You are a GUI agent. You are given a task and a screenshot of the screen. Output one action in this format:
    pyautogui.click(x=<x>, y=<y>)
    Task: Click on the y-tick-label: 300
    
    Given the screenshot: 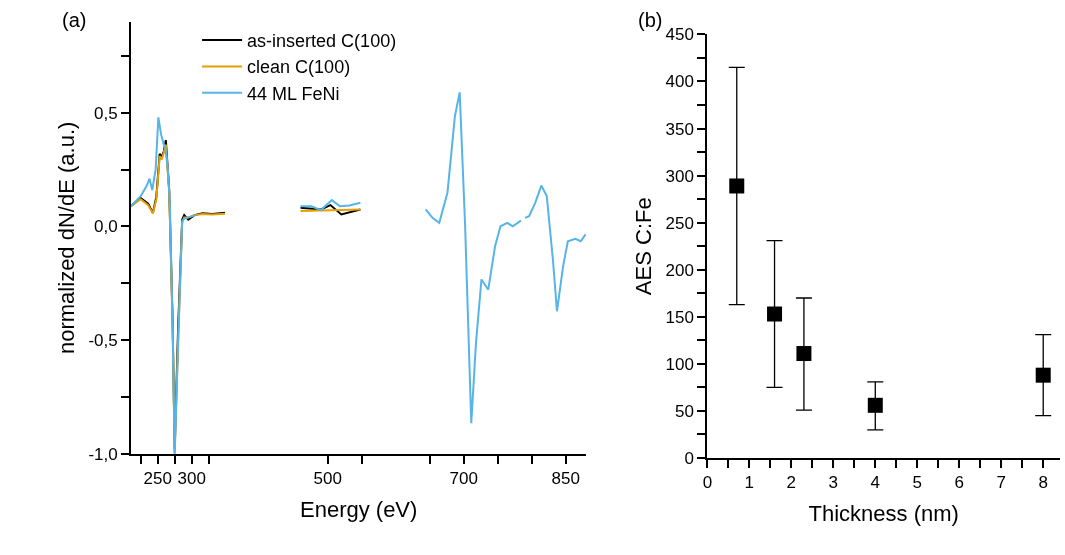 What is the action you would take?
    pyautogui.click(x=679, y=176)
    